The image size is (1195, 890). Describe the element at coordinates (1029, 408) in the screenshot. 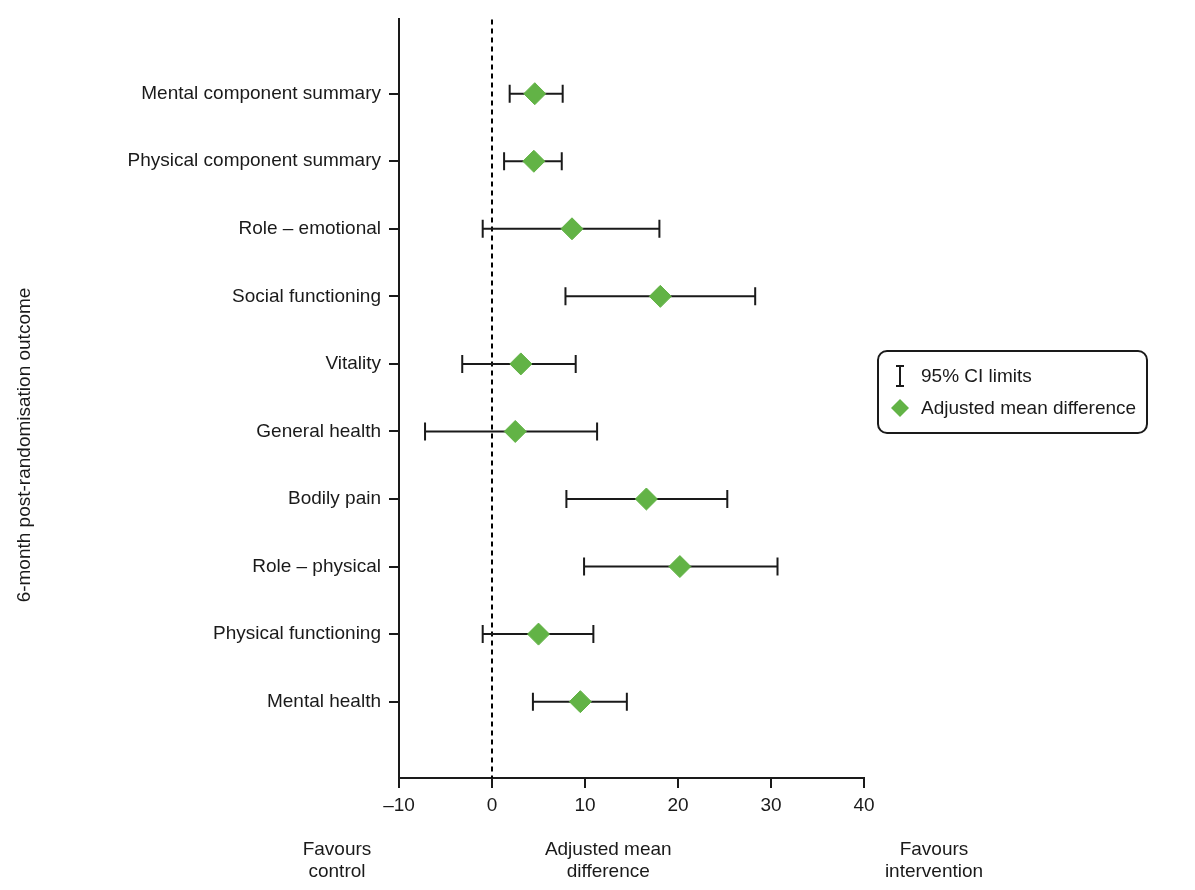

I see `legend-label: Adjusted mean difference` at that location.